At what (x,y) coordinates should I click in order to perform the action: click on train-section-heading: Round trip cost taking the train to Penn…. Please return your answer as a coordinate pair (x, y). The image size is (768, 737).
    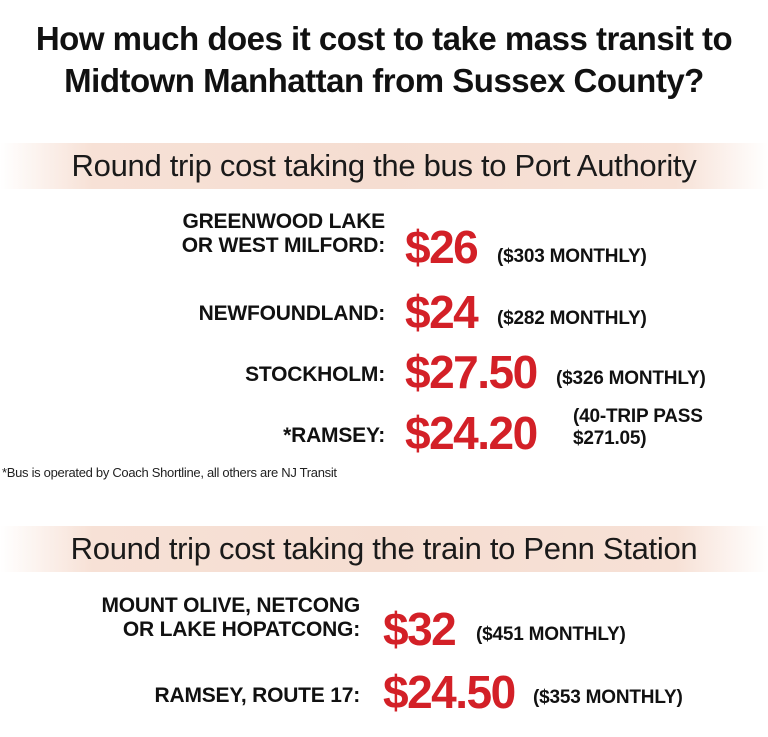
    Looking at the image, I should click on (384, 549).